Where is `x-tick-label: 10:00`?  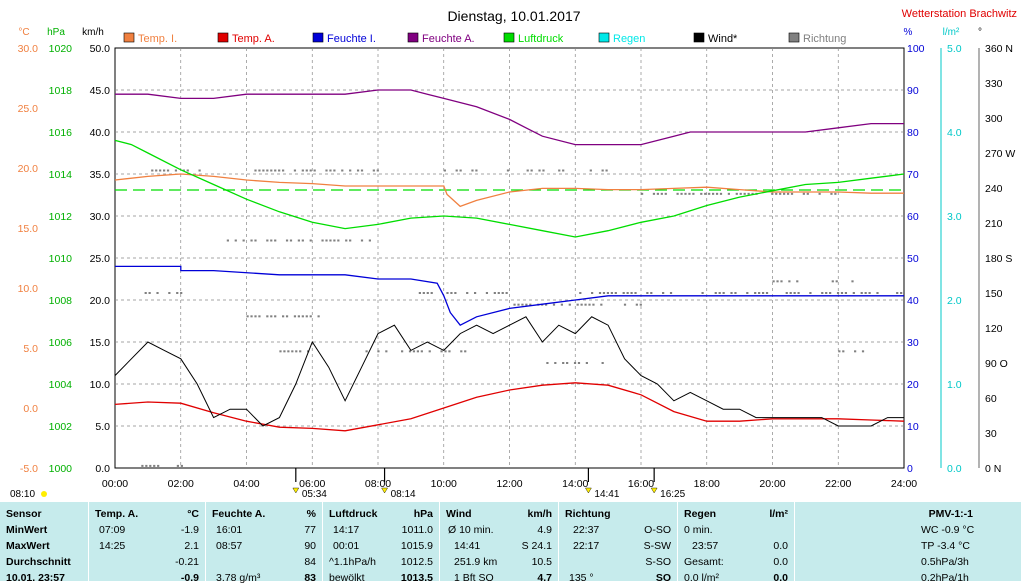
x-tick-label: 10:00 is located at coordinates (444, 484).